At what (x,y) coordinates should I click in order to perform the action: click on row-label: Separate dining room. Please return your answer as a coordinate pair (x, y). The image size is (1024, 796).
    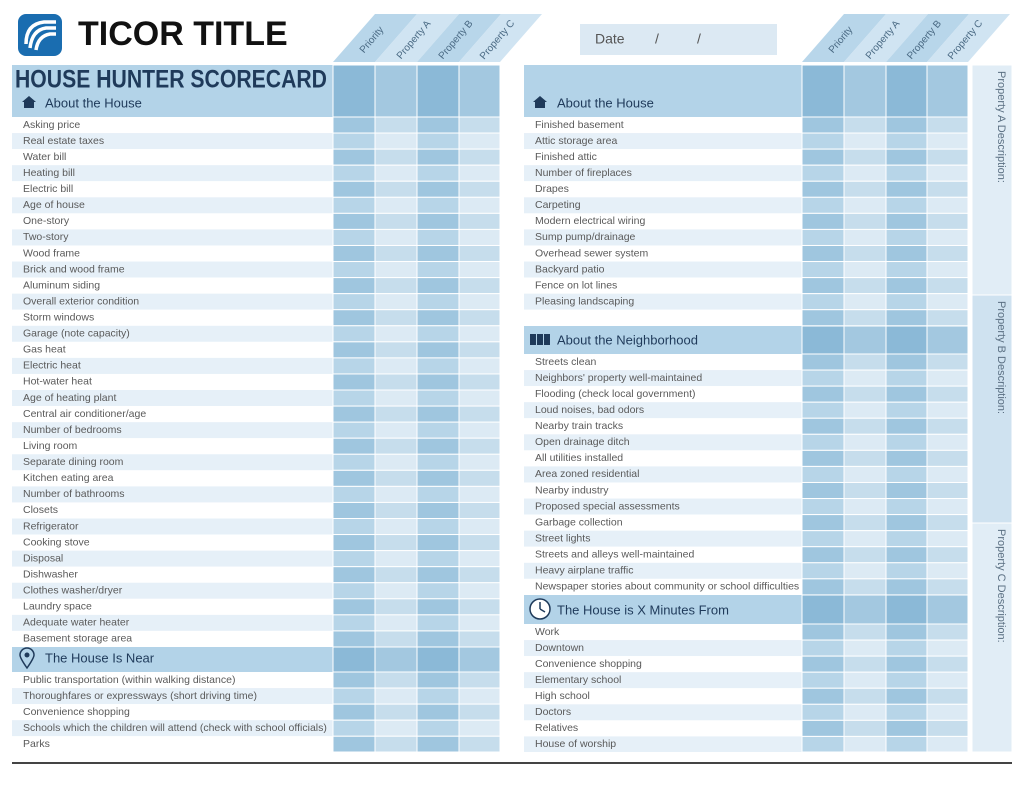
    Looking at the image, I should click on (73, 462).